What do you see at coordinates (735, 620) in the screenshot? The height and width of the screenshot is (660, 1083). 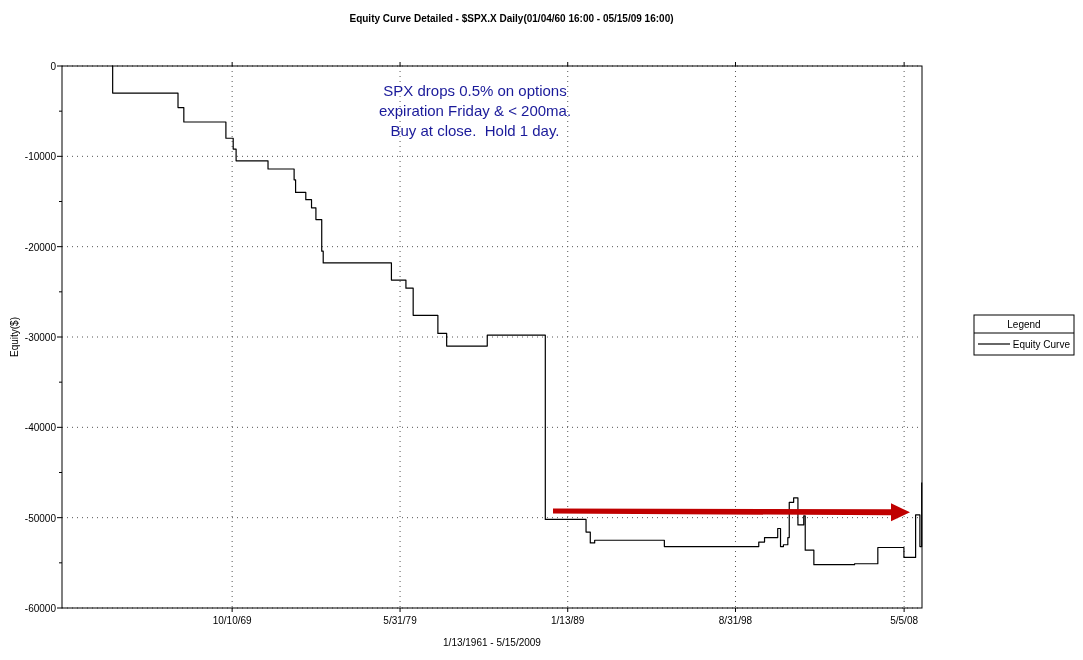 I see `x-tick-label: 8/31/98` at bounding box center [735, 620].